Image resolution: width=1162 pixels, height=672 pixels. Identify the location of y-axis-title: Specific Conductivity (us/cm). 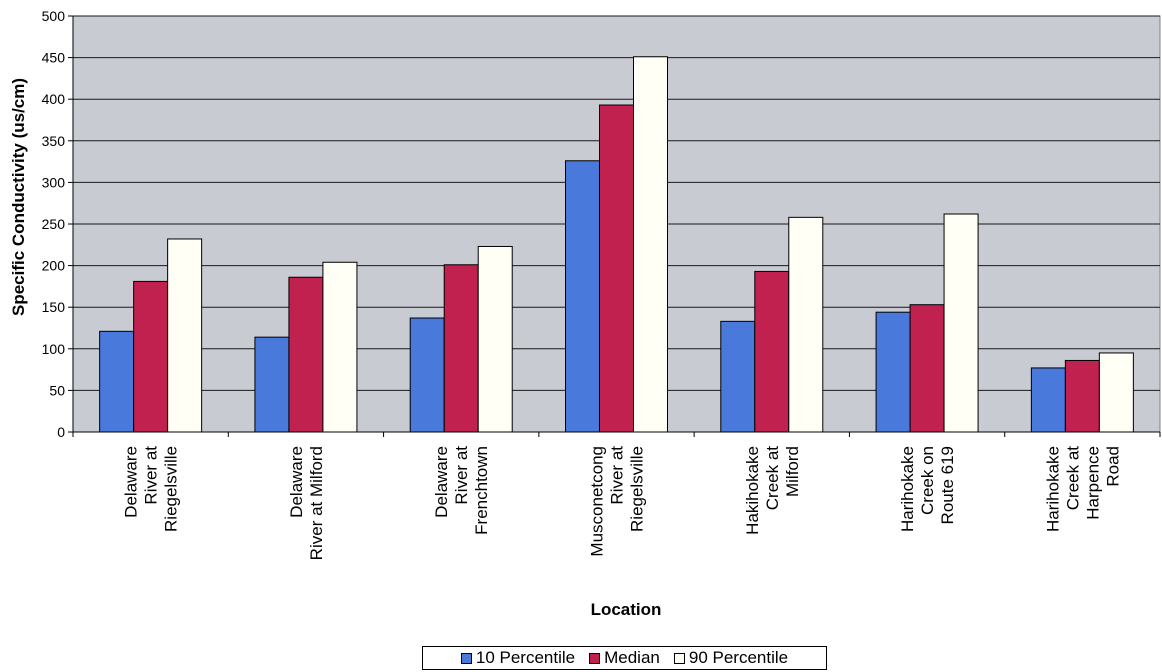
(18, 197).